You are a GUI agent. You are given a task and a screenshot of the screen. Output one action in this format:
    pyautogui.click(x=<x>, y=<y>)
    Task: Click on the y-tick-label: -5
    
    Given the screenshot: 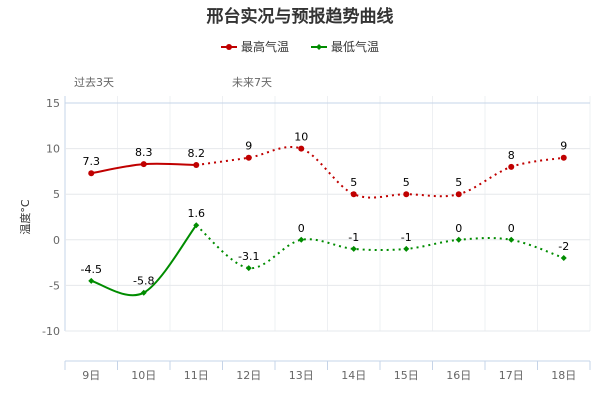 What is the action you would take?
    pyautogui.click(x=54, y=285)
    